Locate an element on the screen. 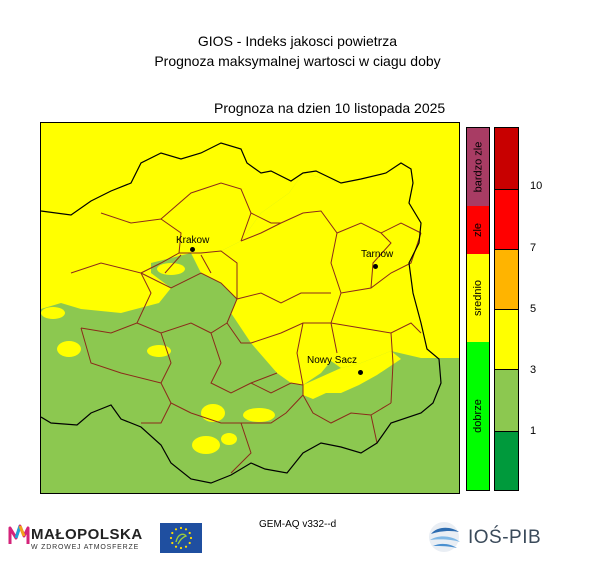 Image resolution: width=595 pixels, height=566 pixels. category-label-average: srednio is located at coordinates (478, 298).